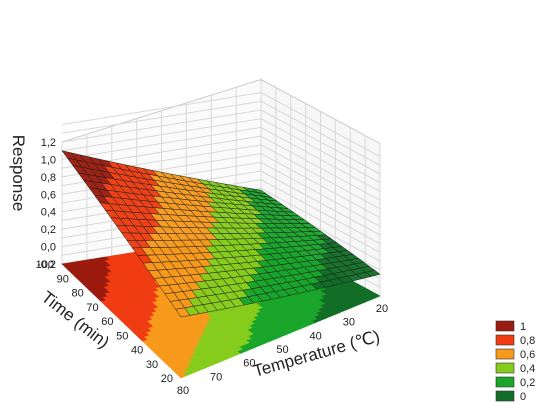 This screenshot has height=419, width=550. I want to click on z-axis-title: Response, so click(18, 173).